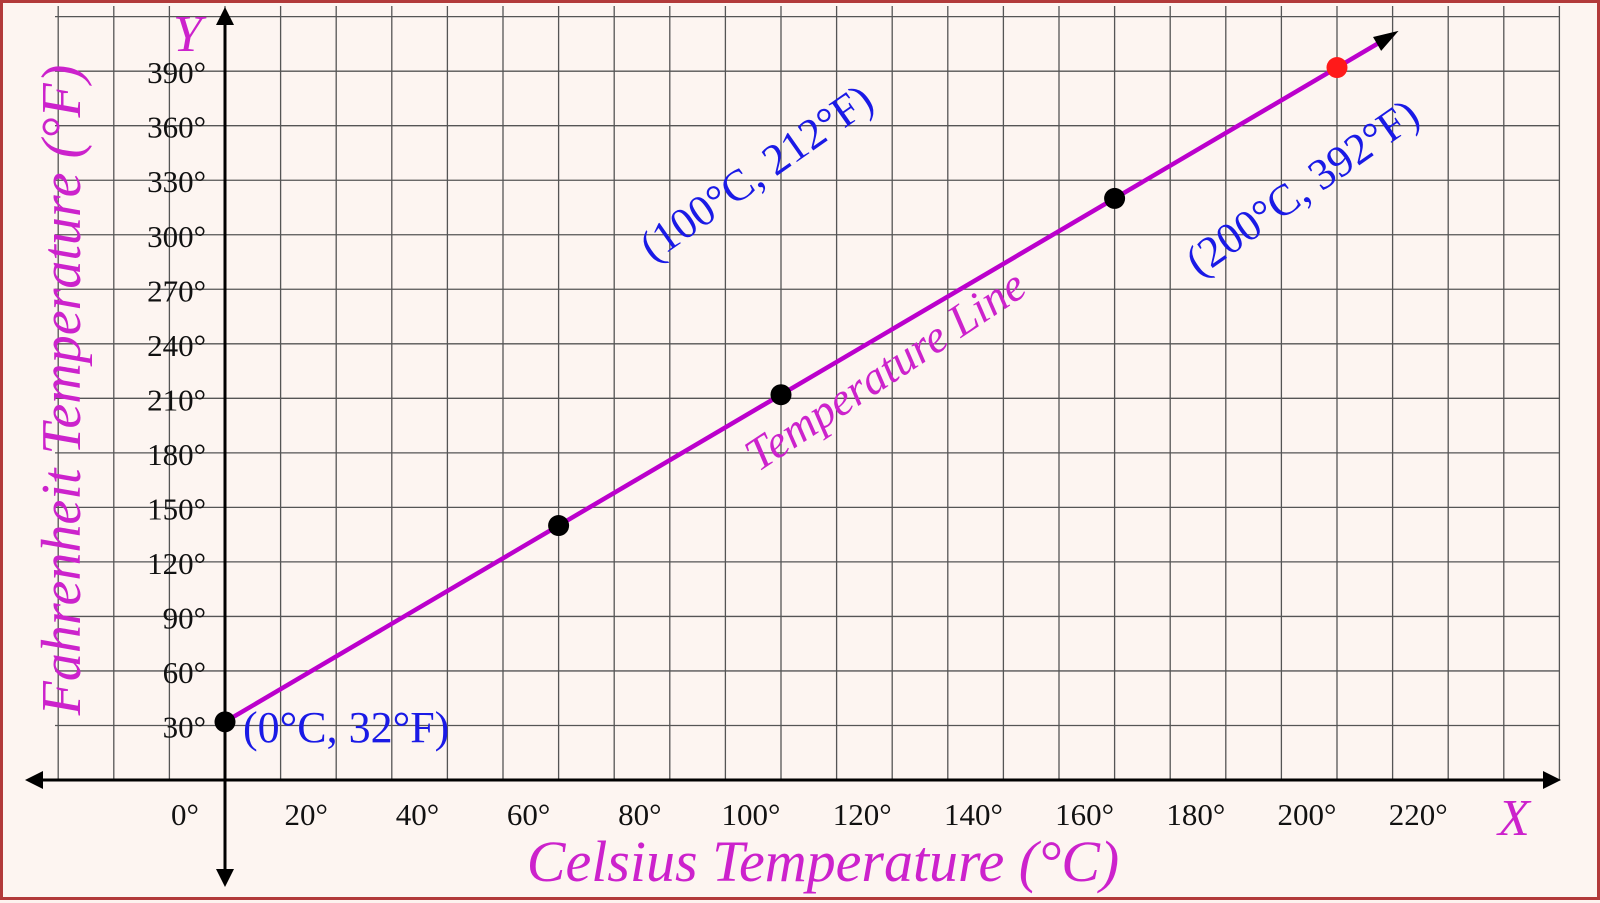 This screenshot has width=1600, height=903. Describe the element at coordinates (1552, 780) in the screenshot. I see `x-axis-arrow-right` at that location.